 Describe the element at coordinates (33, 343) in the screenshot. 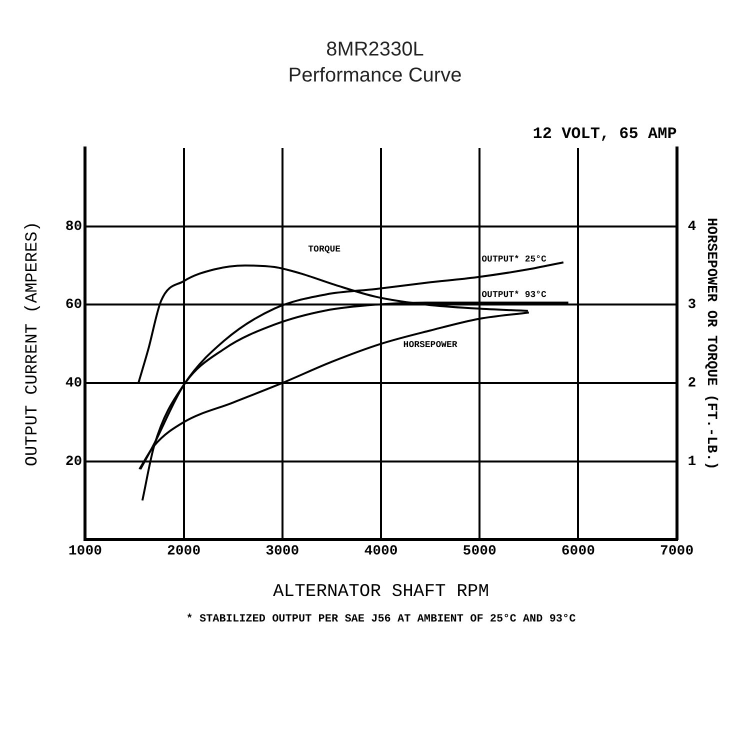

I see `y-axis-title: OUTPUT CURRENT (AMPERES)` at that location.